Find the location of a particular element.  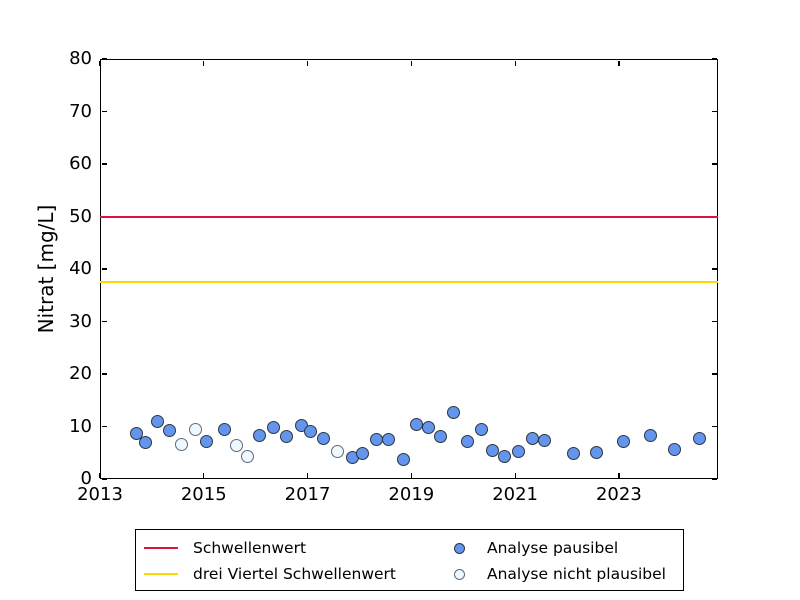

x-tick-label: 2021 is located at coordinates (515, 494).